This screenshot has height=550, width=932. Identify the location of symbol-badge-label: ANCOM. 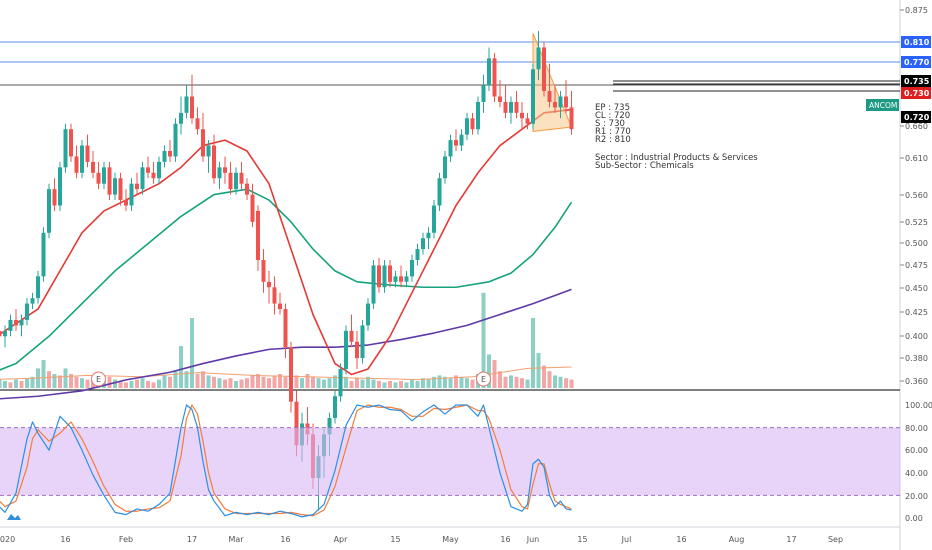
(883, 105).